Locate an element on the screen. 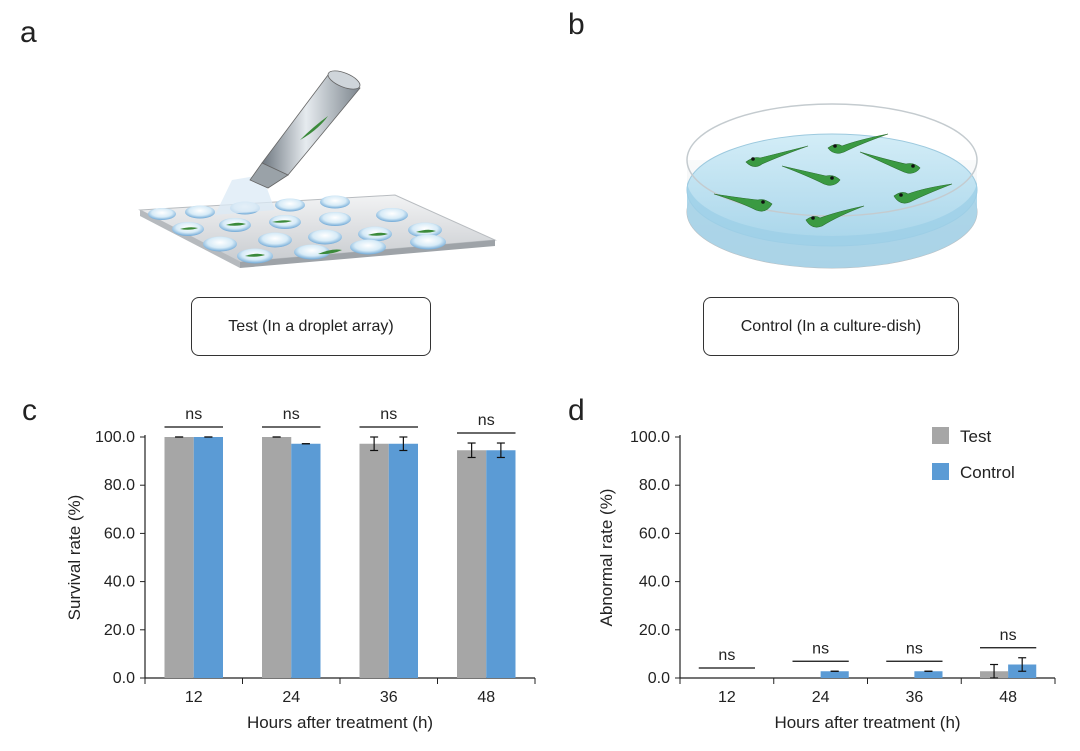 This screenshot has width=1080, height=751. larvae-in-droplets is located at coordinates (308, 238).